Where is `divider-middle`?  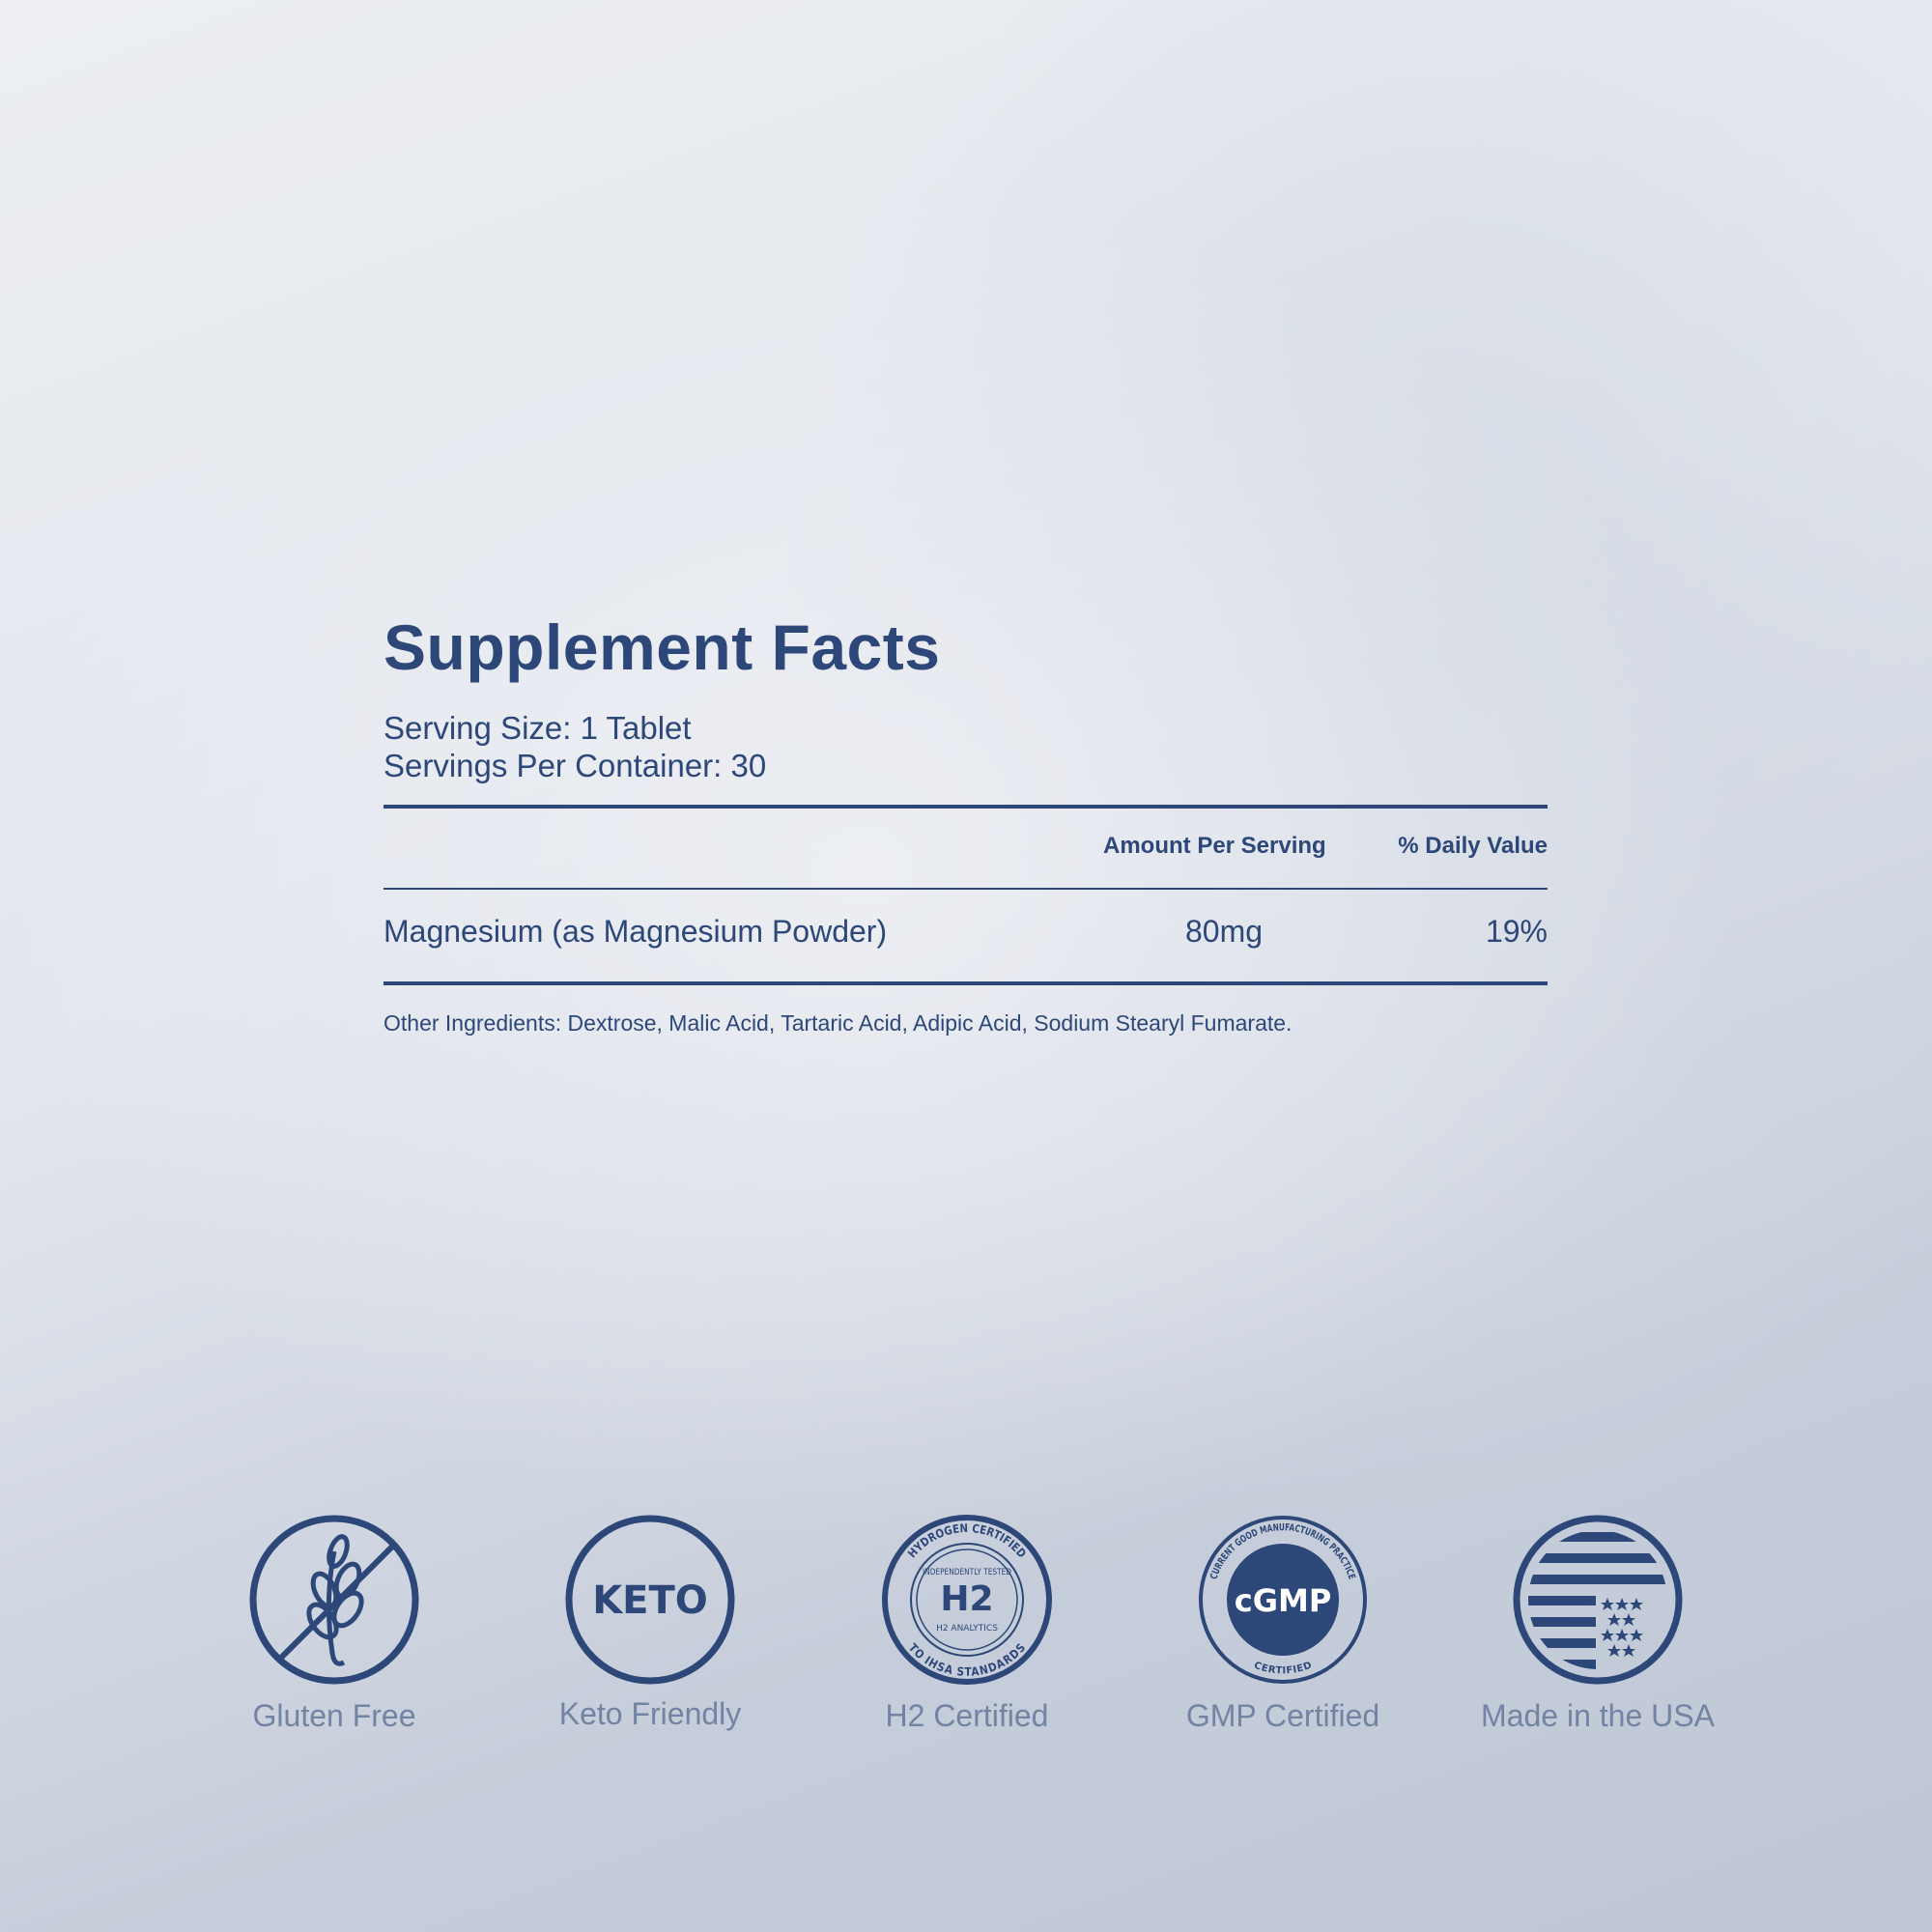 divider-middle is located at coordinates (966, 889).